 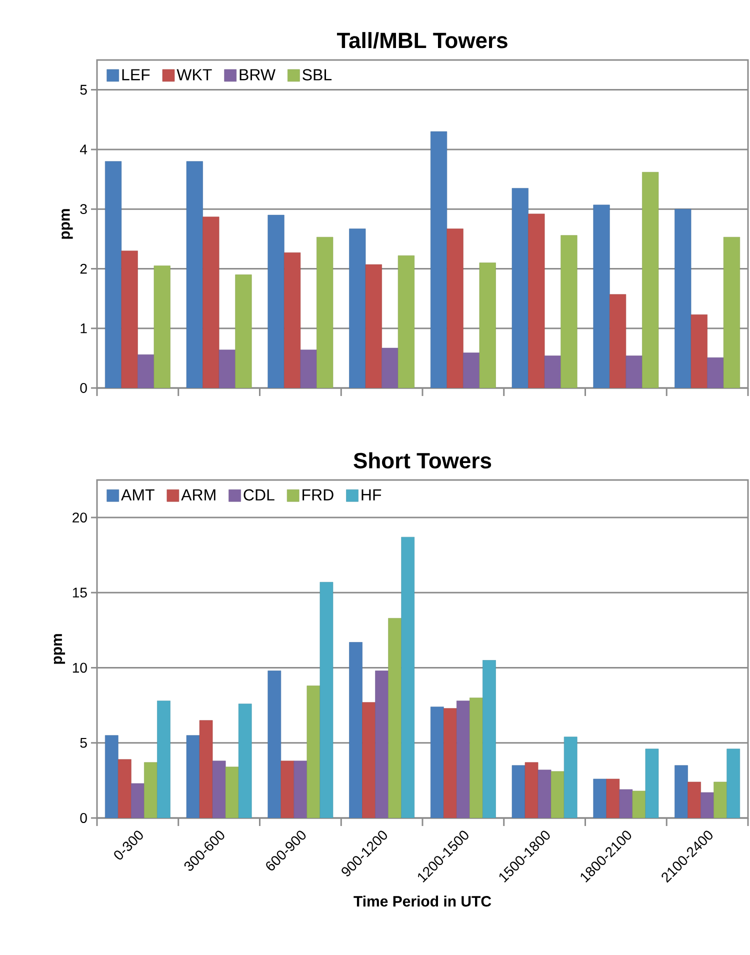 I want to click on legend-label: HF, so click(x=372, y=494).